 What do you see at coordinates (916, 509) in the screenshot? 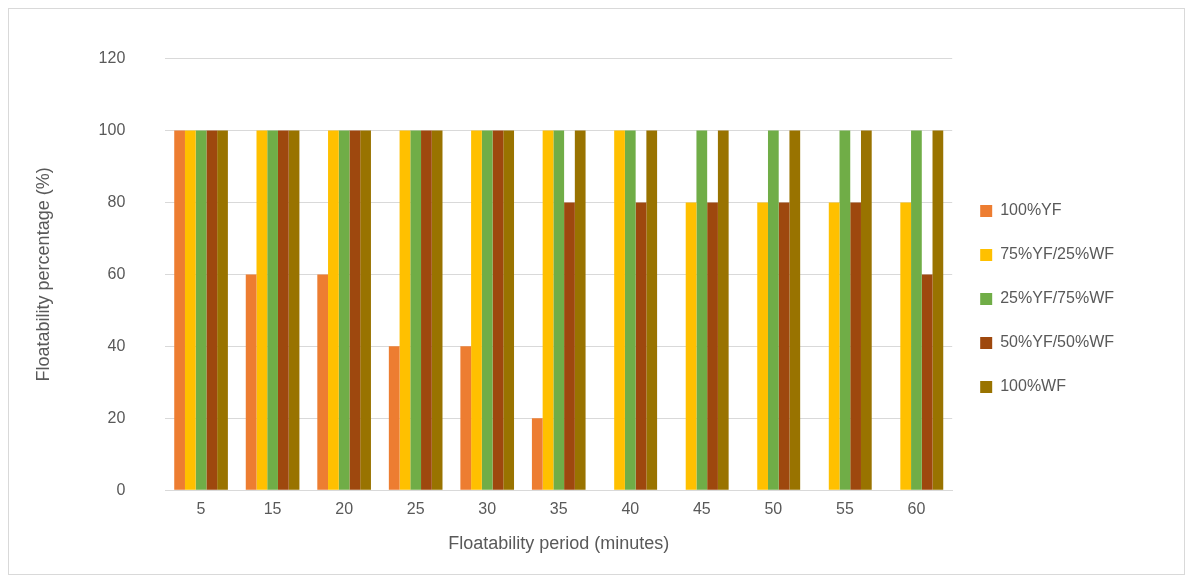
I see `x-tick-label: 60` at bounding box center [916, 509].